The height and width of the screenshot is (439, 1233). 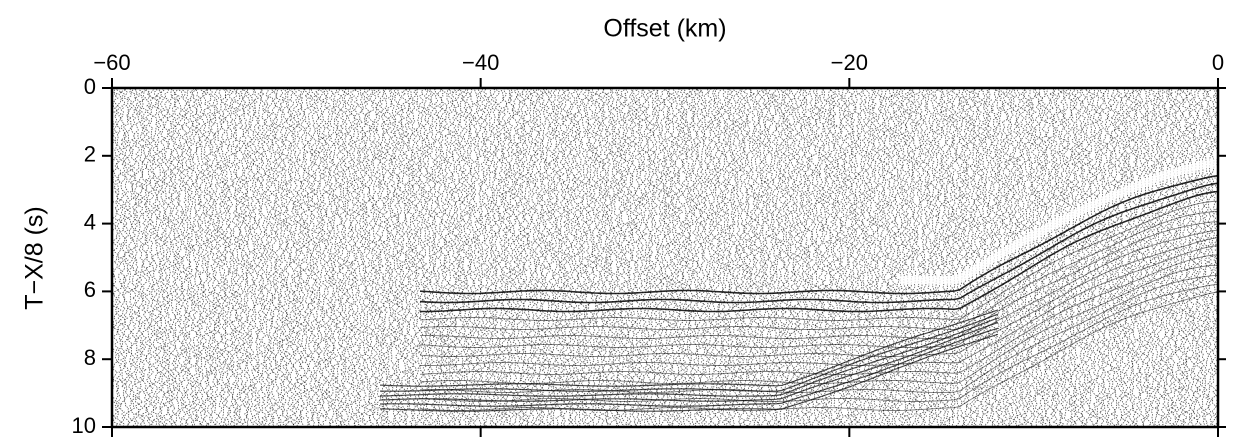 I want to click on x-tick-label: −60, so click(x=111, y=62).